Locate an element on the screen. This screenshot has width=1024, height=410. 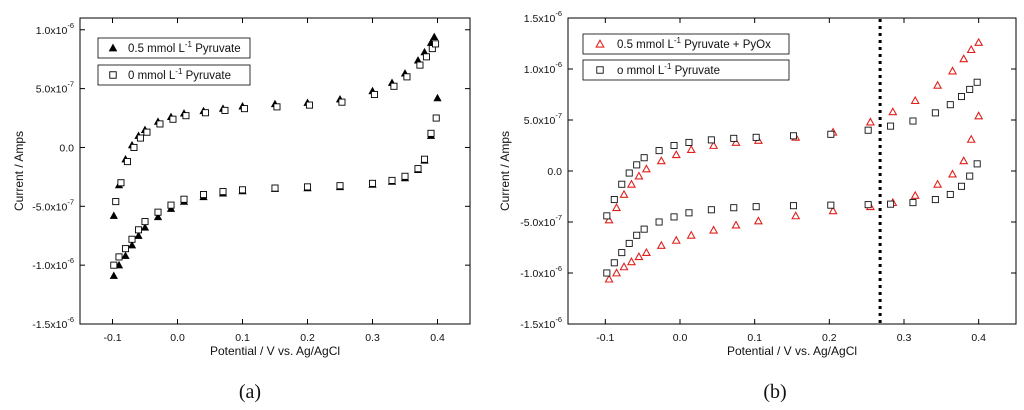
y-tick-label: 1.0x10⁻⁶ is located at coordinates (543, 68).